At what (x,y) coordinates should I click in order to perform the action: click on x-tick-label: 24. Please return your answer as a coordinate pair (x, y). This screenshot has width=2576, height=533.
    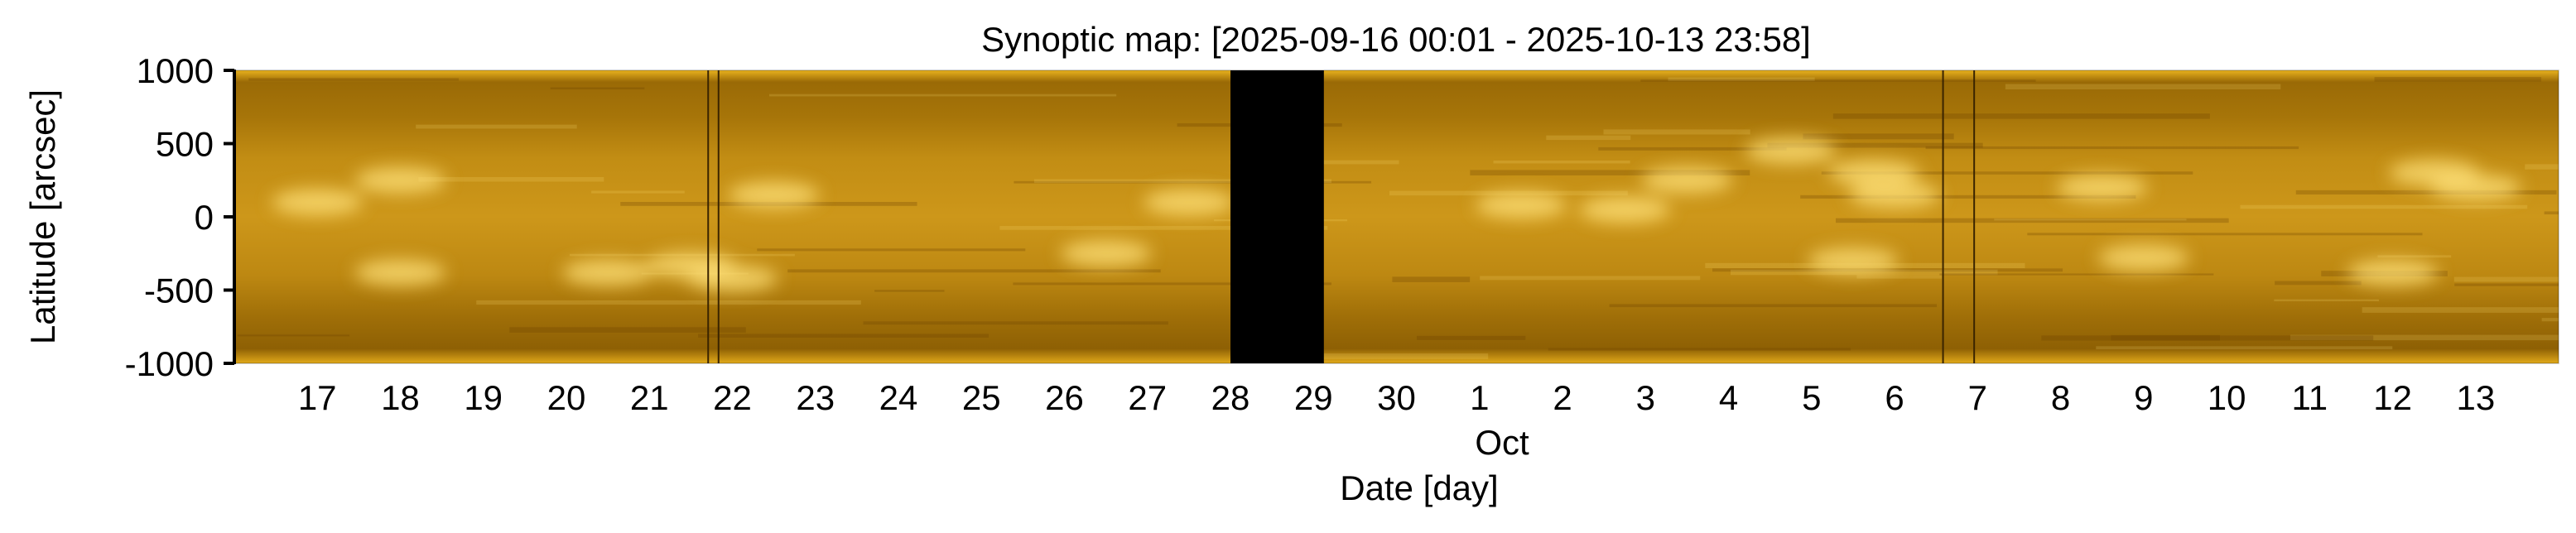
    Looking at the image, I should click on (898, 398).